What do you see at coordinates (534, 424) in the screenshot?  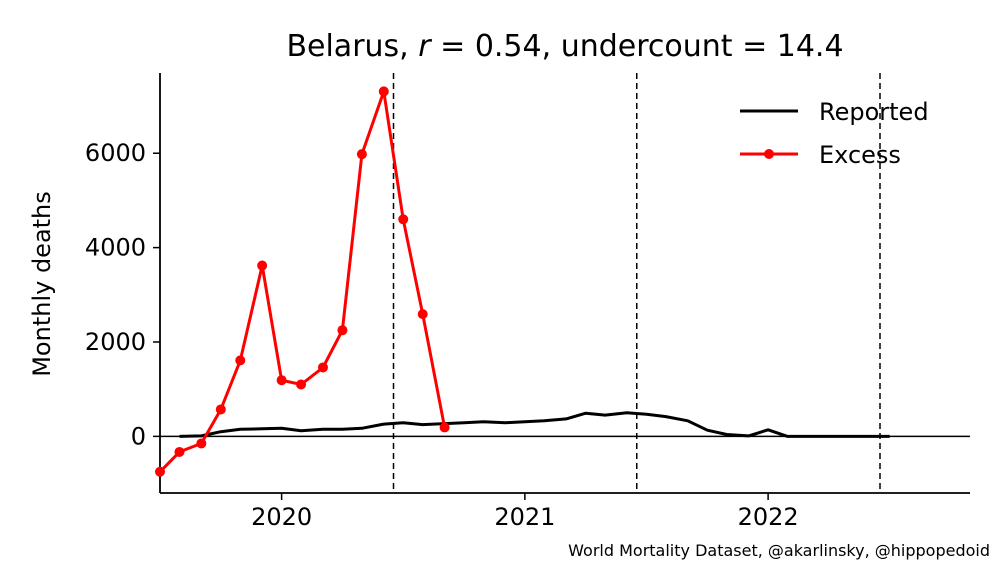 I see `series-line-reported` at bounding box center [534, 424].